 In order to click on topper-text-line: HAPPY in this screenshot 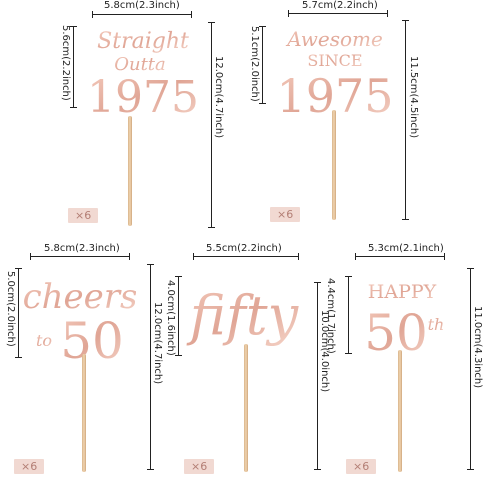, I will do `click(402, 292)`.